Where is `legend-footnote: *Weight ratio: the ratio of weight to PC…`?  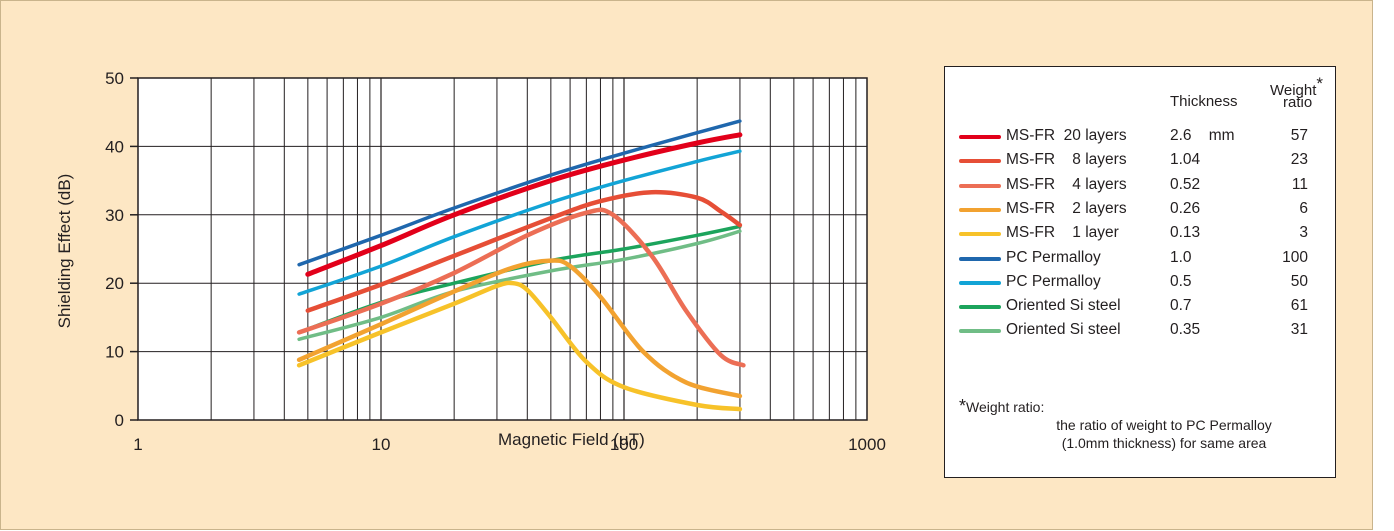
legend-footnote: *Weight ratio: the ratio of weight to PC… is located at coordinates (1144, 424).